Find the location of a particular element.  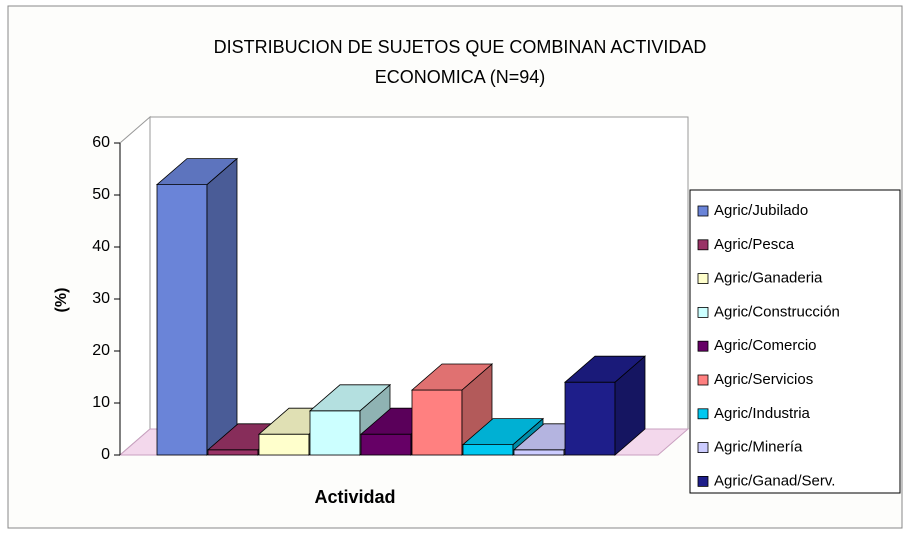

legend-label: Agric/Construcción is located at coordinates (777, 311).